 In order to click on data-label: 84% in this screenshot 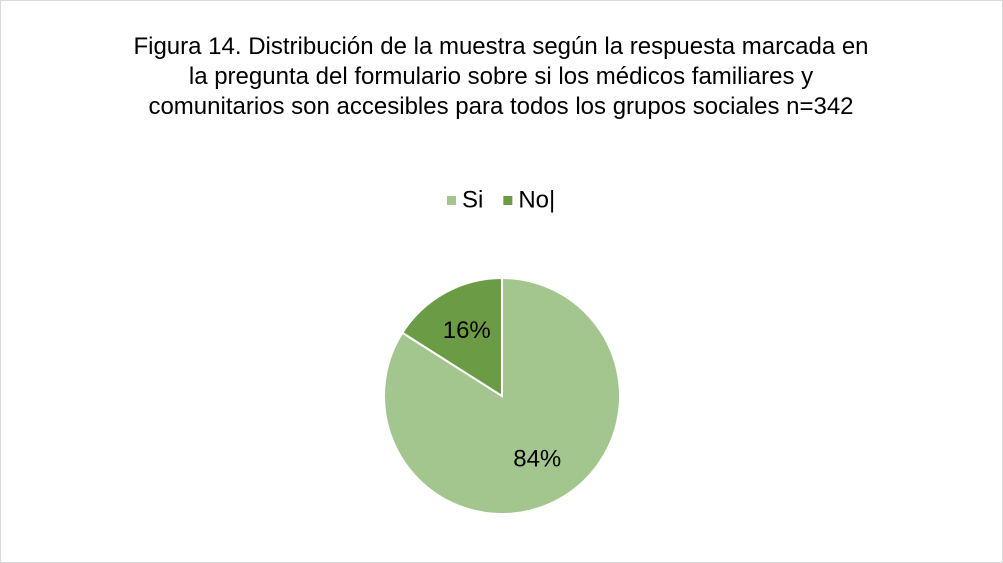, I will do `click(537, 458)`.